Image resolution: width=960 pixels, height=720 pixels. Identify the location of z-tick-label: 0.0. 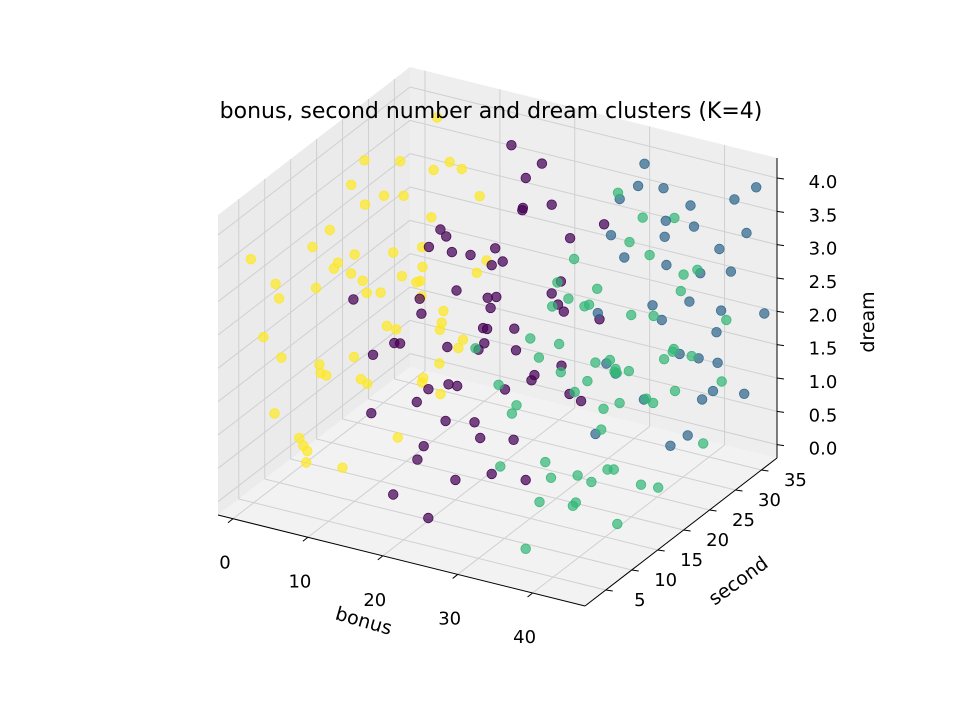
(823, 449).